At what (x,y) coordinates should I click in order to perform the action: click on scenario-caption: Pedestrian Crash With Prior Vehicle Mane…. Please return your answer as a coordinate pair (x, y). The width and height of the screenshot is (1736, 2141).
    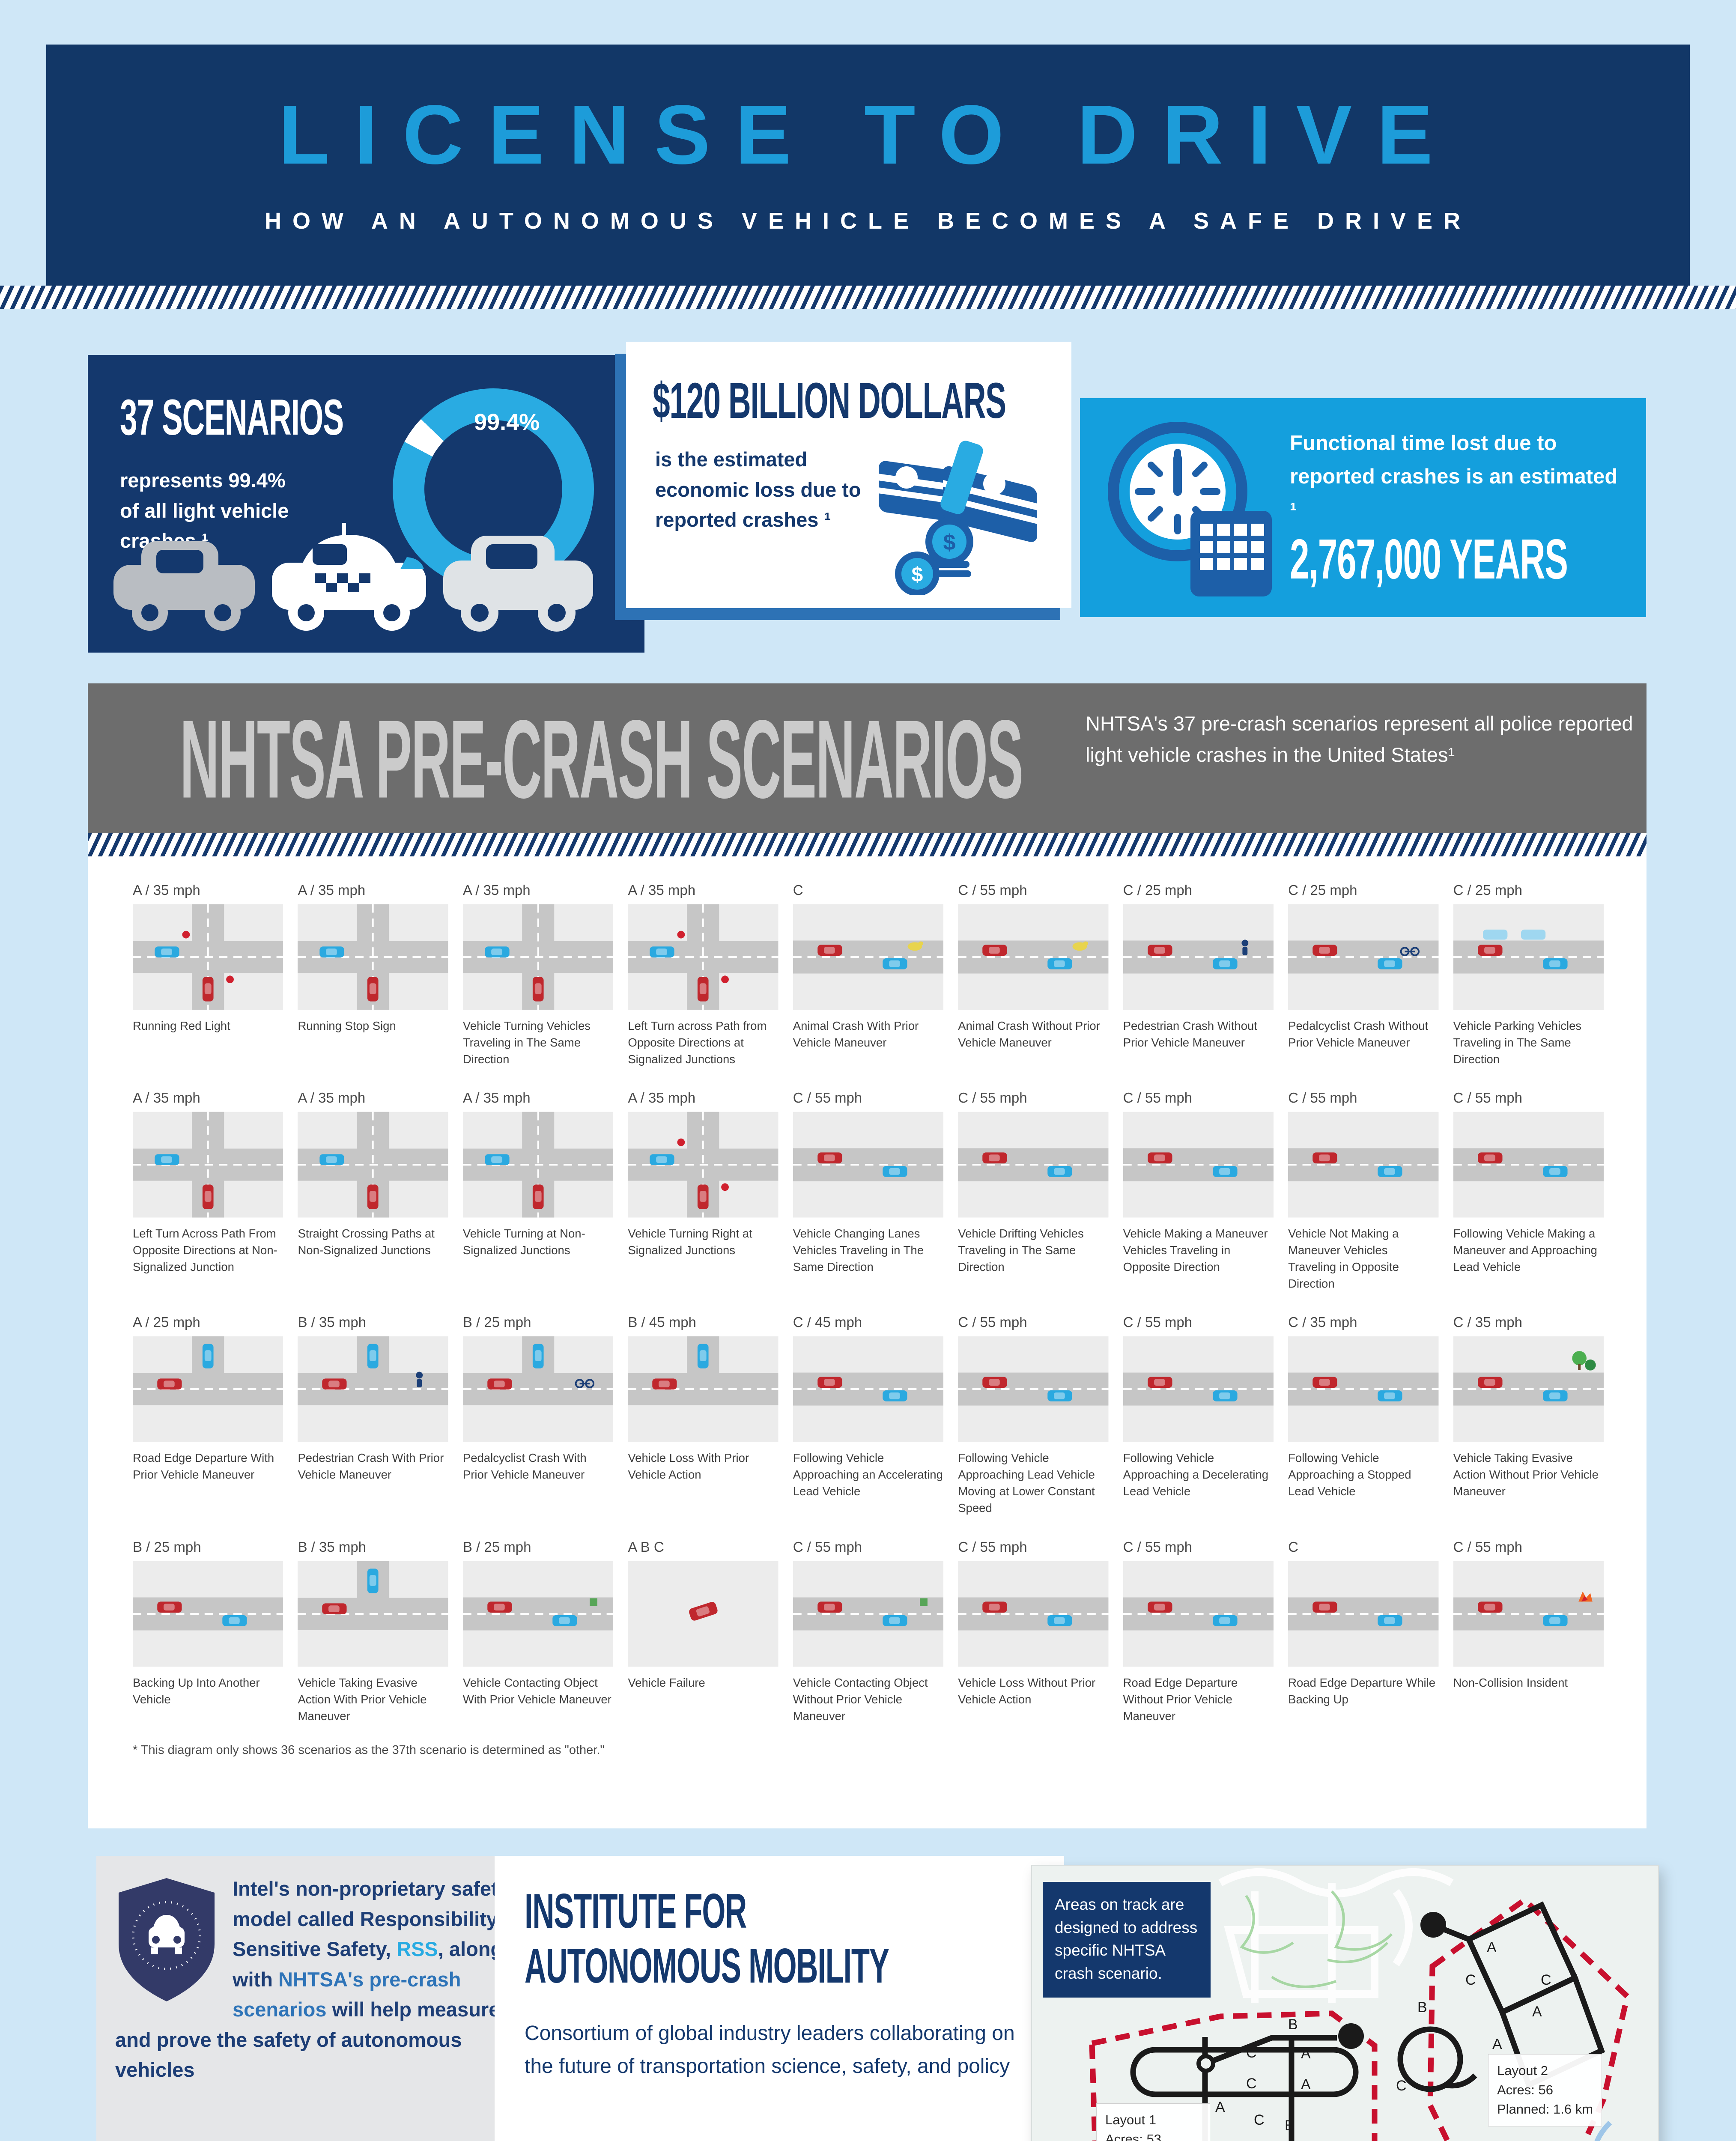
    Looking at the image, I should click on (371, 1466).